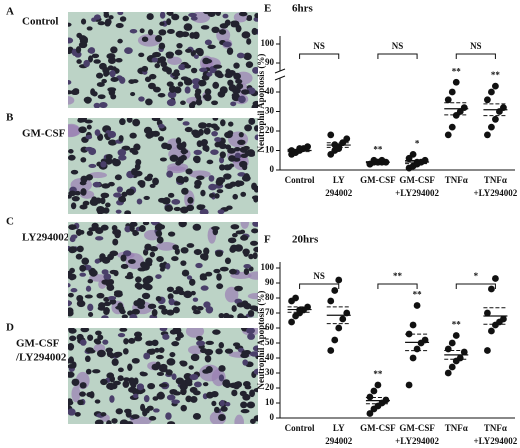 Image resolution: width=520 pixels, height=448 pixels. Describe the element at coordinates (41, 358) in the screenshot. I see `panel-label: /LY294002` at that location.